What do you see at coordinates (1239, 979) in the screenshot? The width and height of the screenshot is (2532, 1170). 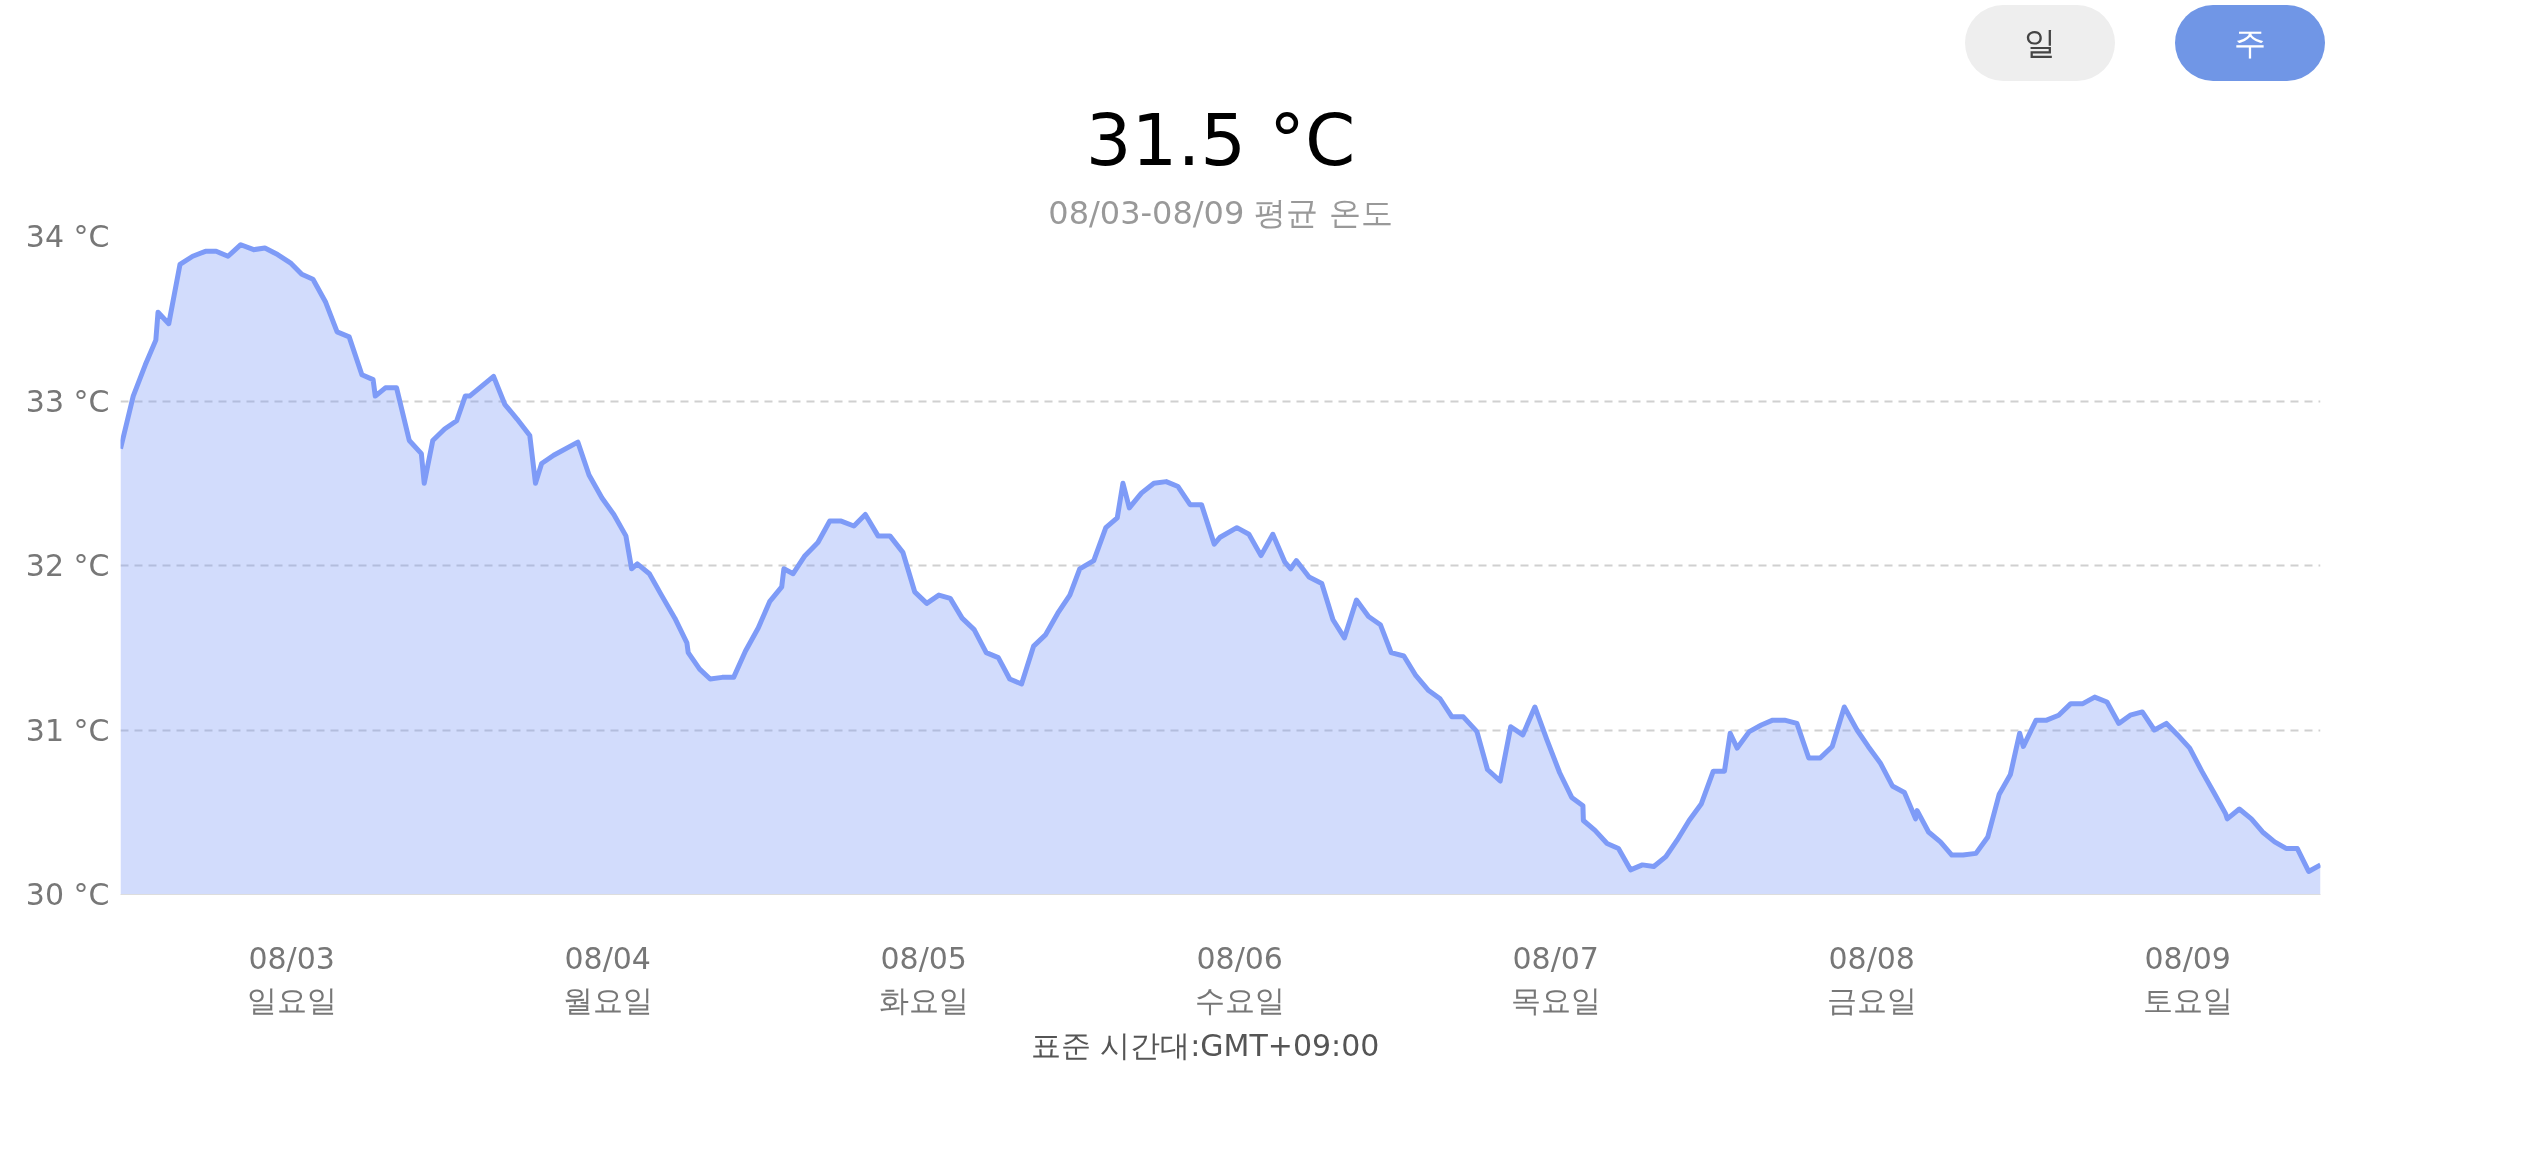 I see `x-tick-label: 08/06 수요일` at bounding box center [1239, 979].